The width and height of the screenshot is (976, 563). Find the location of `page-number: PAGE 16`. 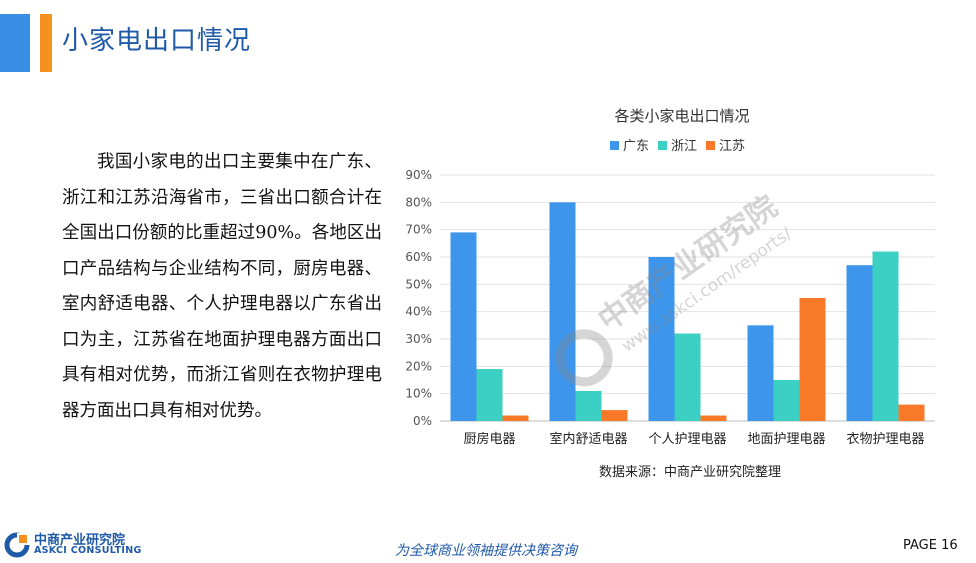

page-number: PAGE 16 is located at coordinates (930, 545).